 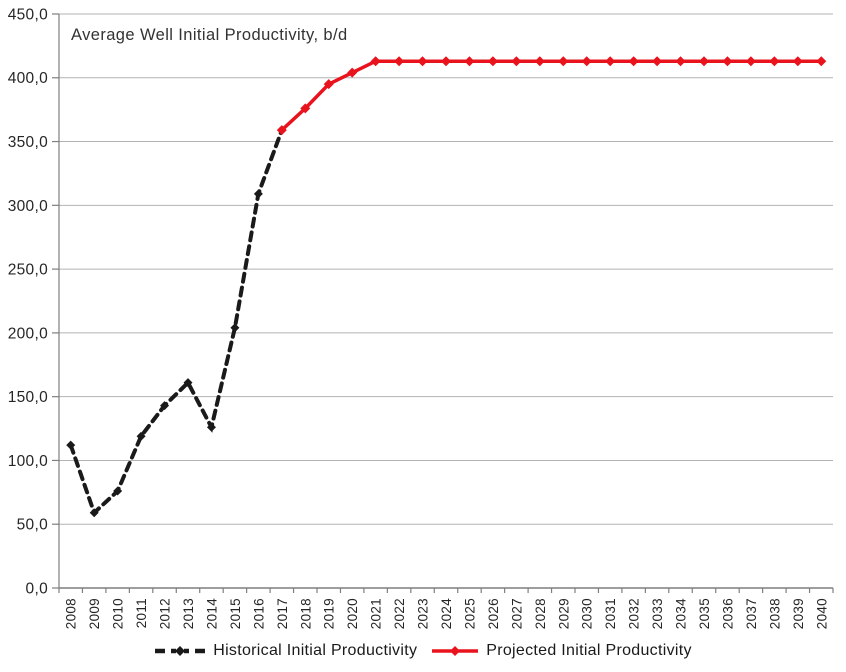 I want to click on y-axis-label: 50,0, so click(x=32, y=525).